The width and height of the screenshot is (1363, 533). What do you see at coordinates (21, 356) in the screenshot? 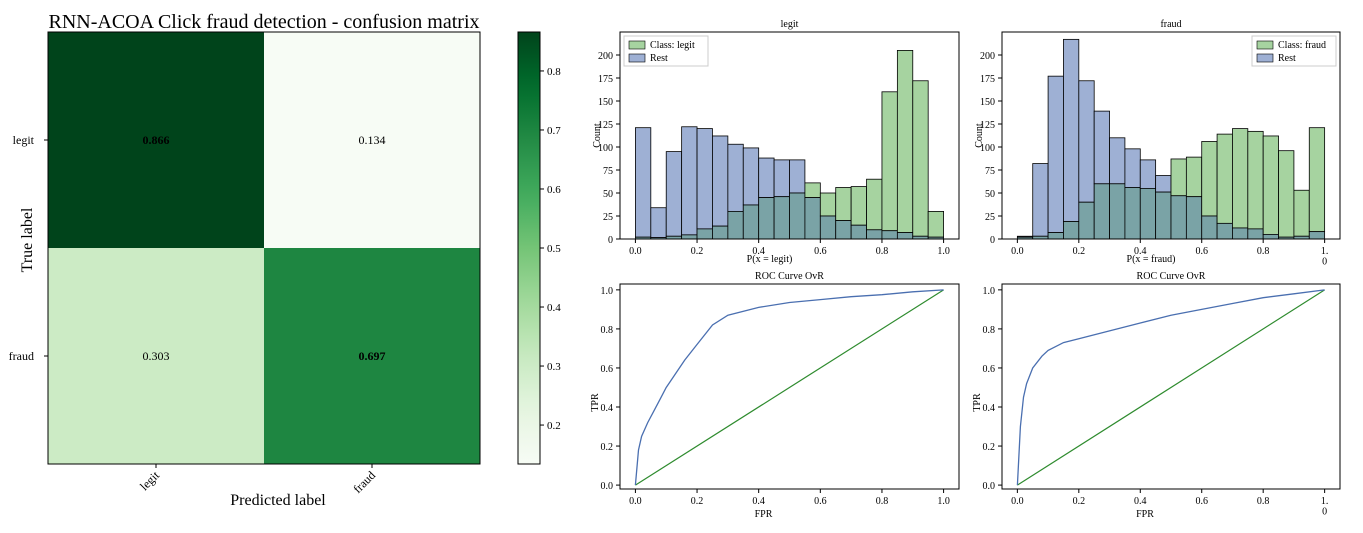
I see `cm-y-tick-label: fraud` at bounding box center [21, 356].